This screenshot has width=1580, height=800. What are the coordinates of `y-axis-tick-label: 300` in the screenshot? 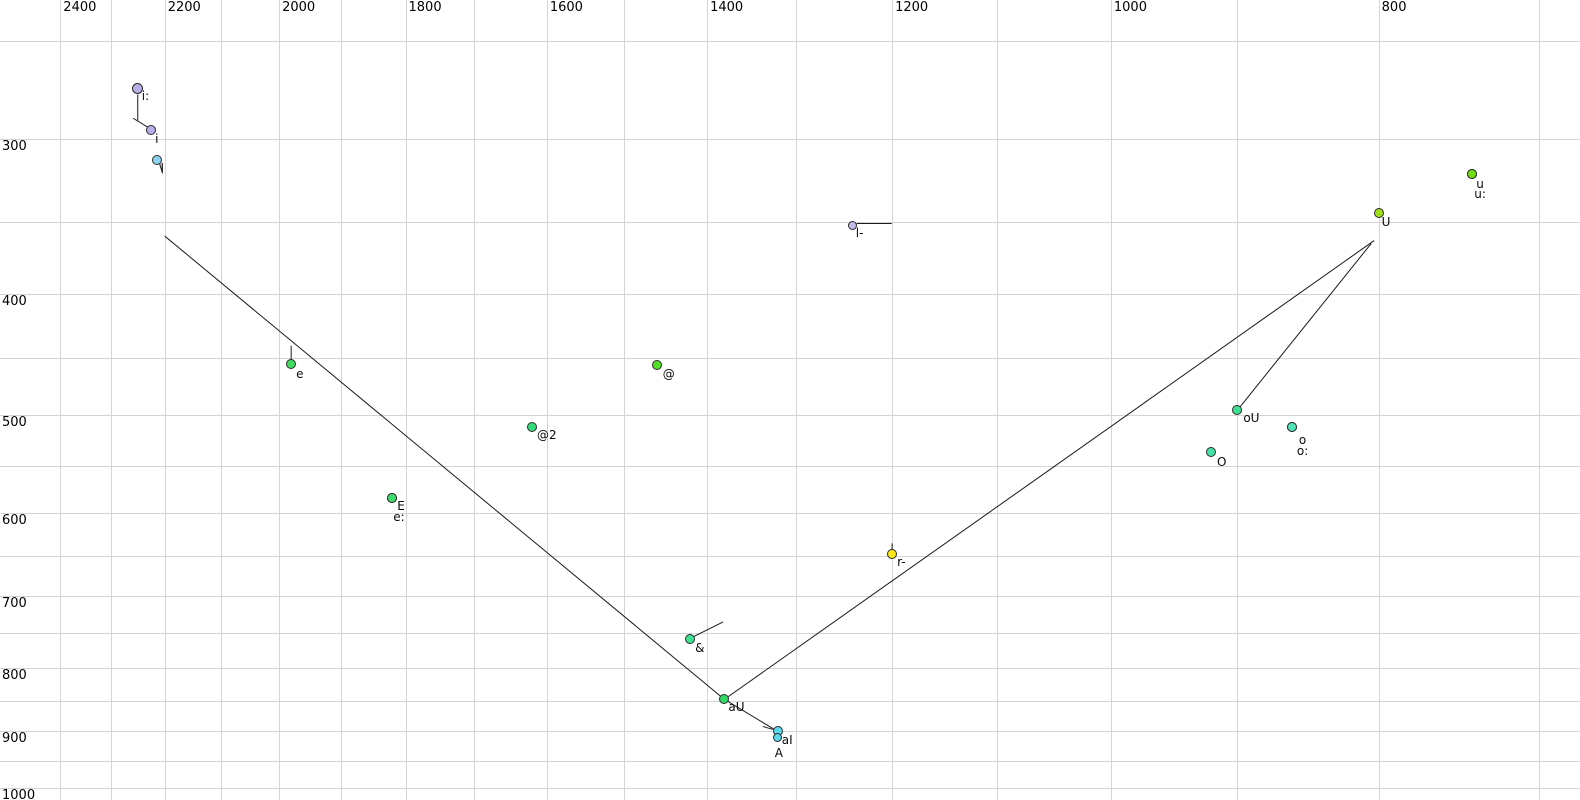 It's located at (14, 147).